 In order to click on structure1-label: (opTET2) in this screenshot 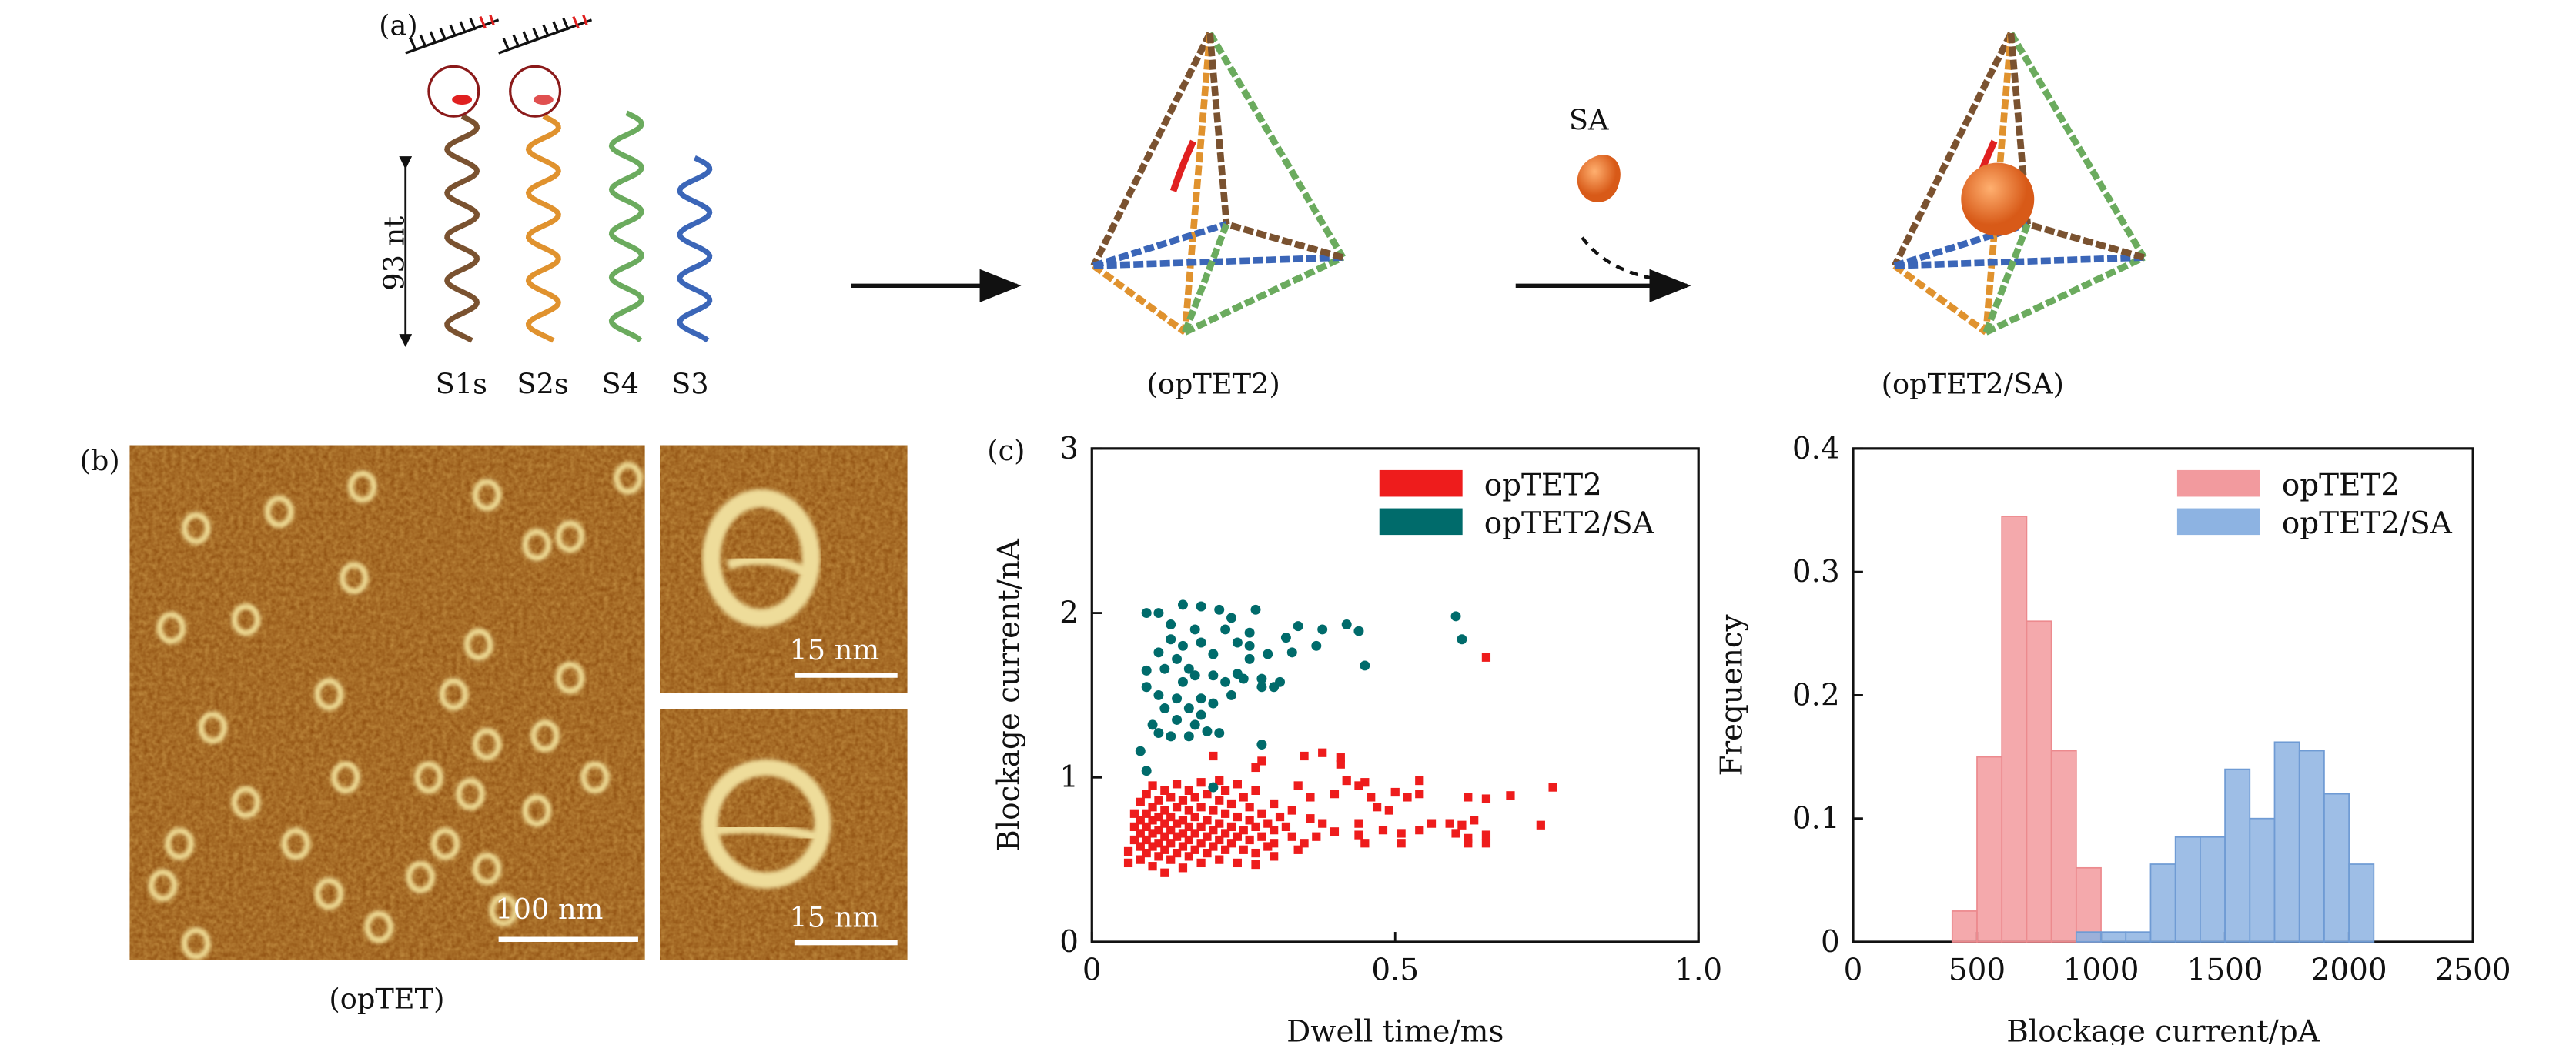, I will do `click(1213, 385)`.